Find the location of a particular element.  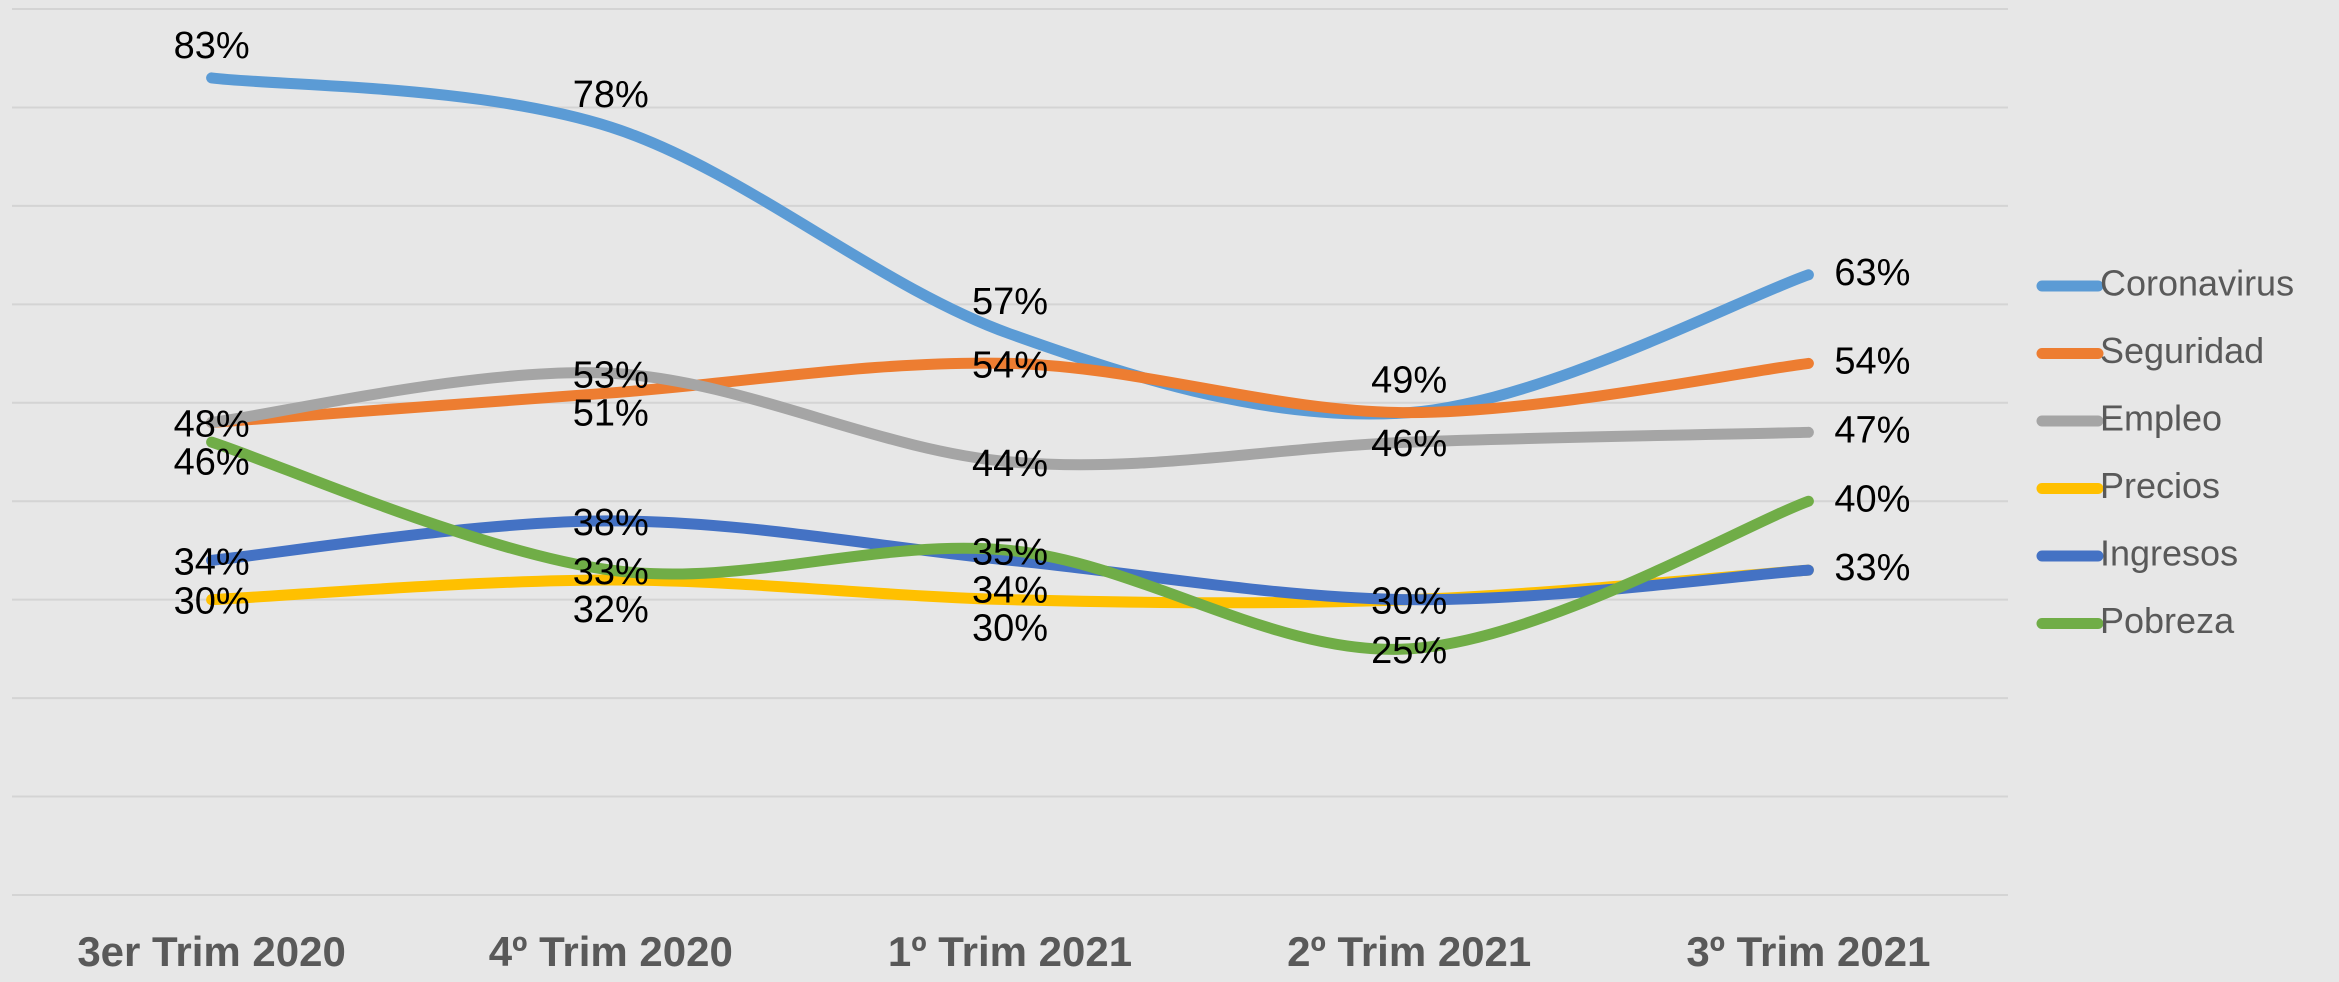

x-tick-label: 3º Trim 2021 is located at coordinates (1808, 951).